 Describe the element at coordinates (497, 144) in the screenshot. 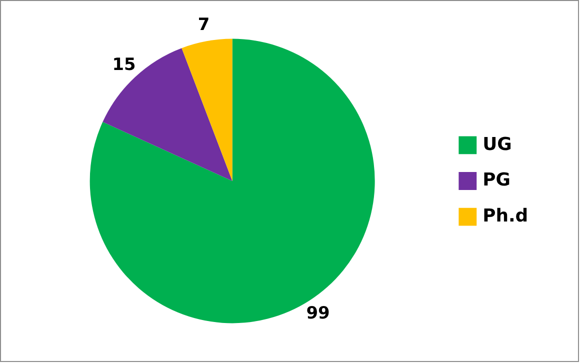

I see `legend-label: UG` at that location.